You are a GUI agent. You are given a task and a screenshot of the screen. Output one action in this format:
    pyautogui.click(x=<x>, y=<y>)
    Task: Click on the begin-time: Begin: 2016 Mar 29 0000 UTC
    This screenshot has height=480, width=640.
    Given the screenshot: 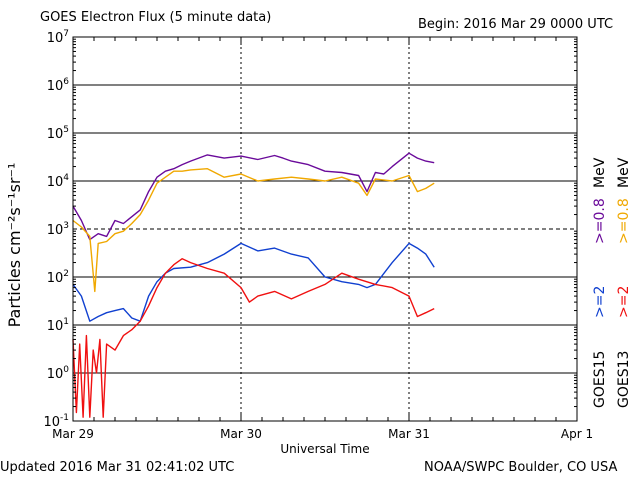 What is the action you would take?
    pyautogui.click(x=516, y=24)
    